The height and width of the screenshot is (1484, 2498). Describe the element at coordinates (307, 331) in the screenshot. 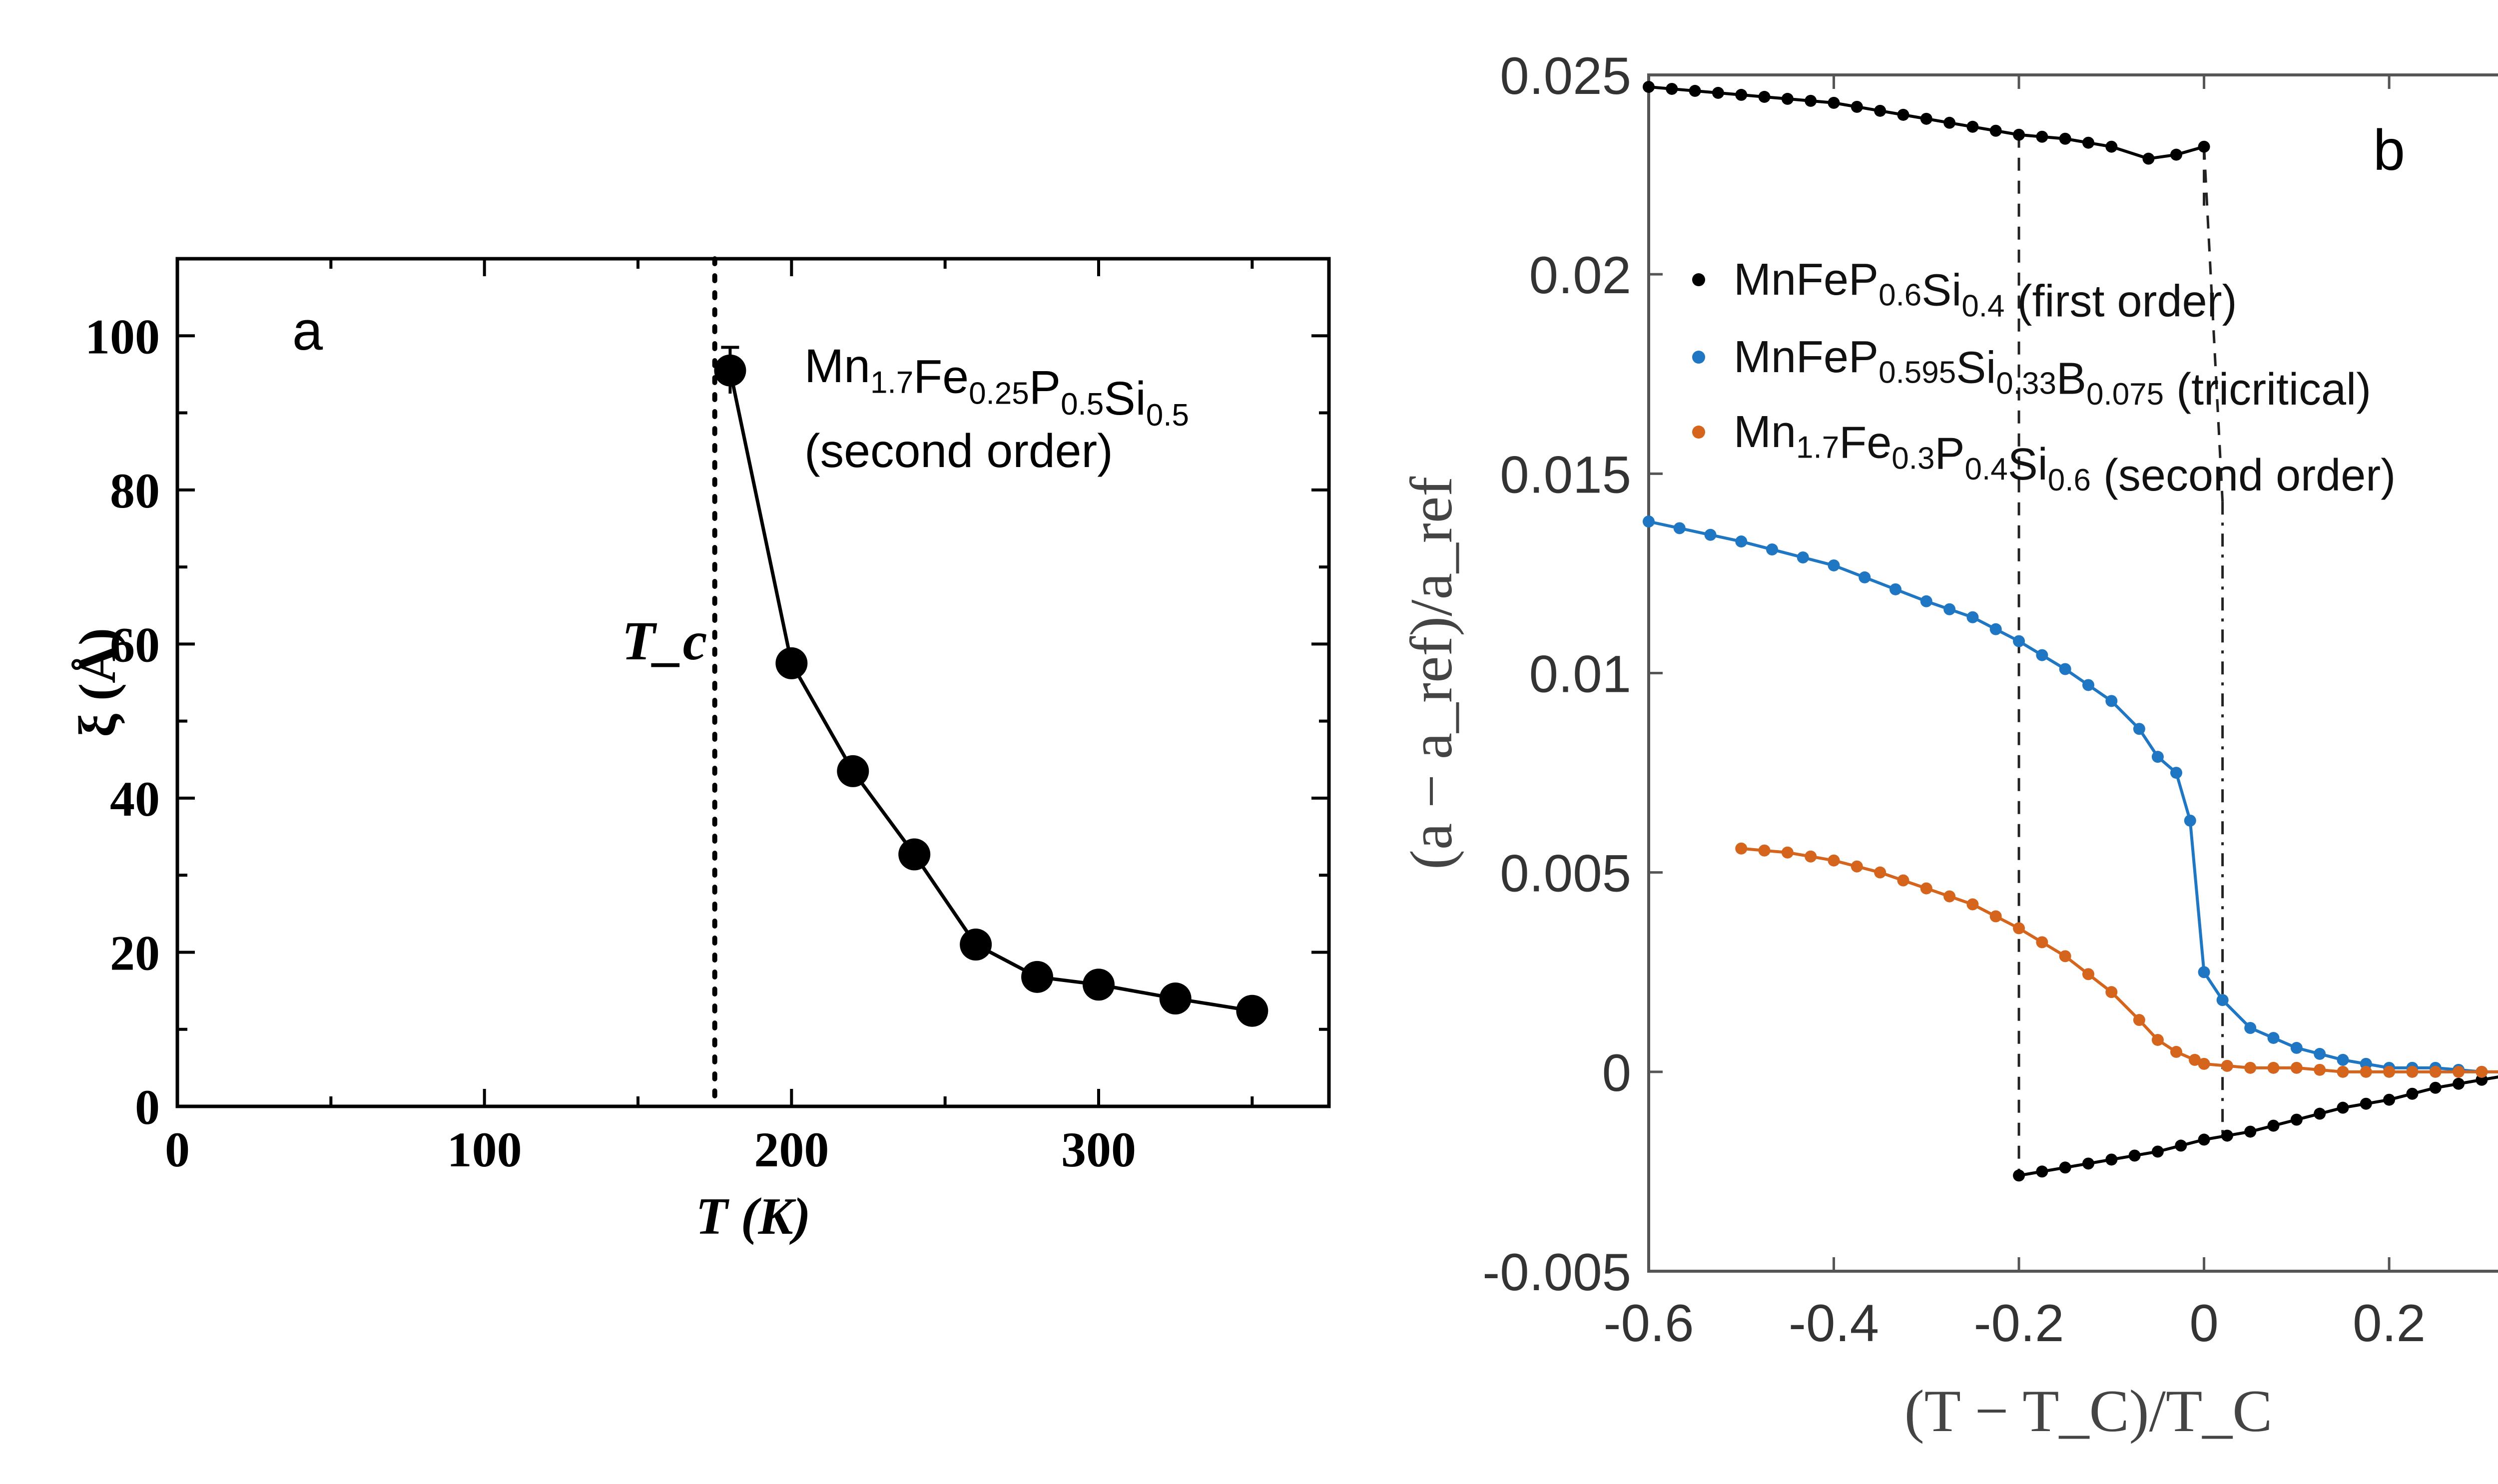

I see `panel-a-label: a` at that location.